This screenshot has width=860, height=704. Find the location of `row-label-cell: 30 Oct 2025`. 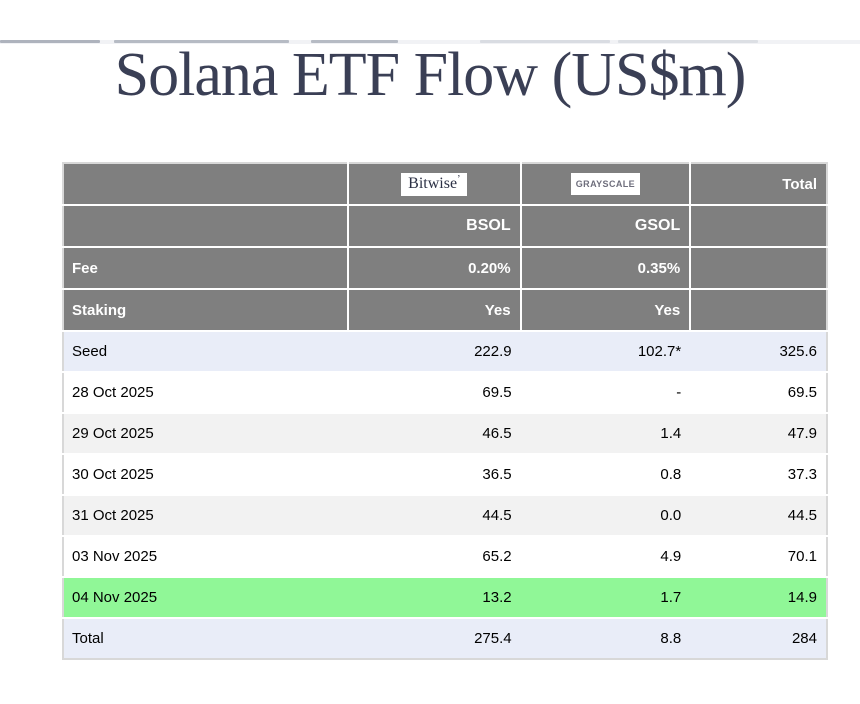

row-label-cell: 30 Oct 2025 is located at coordinates (205, 475).